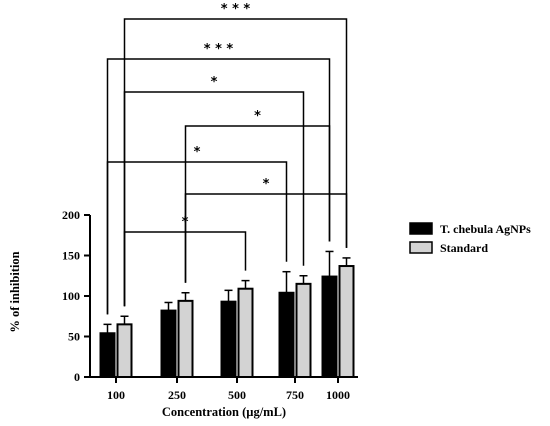 This screenshot has height=426, width=550. Describe the element at coordinates (15, 291) in the screenshot. I see `y-axis-title: % of inhibition` at that location.